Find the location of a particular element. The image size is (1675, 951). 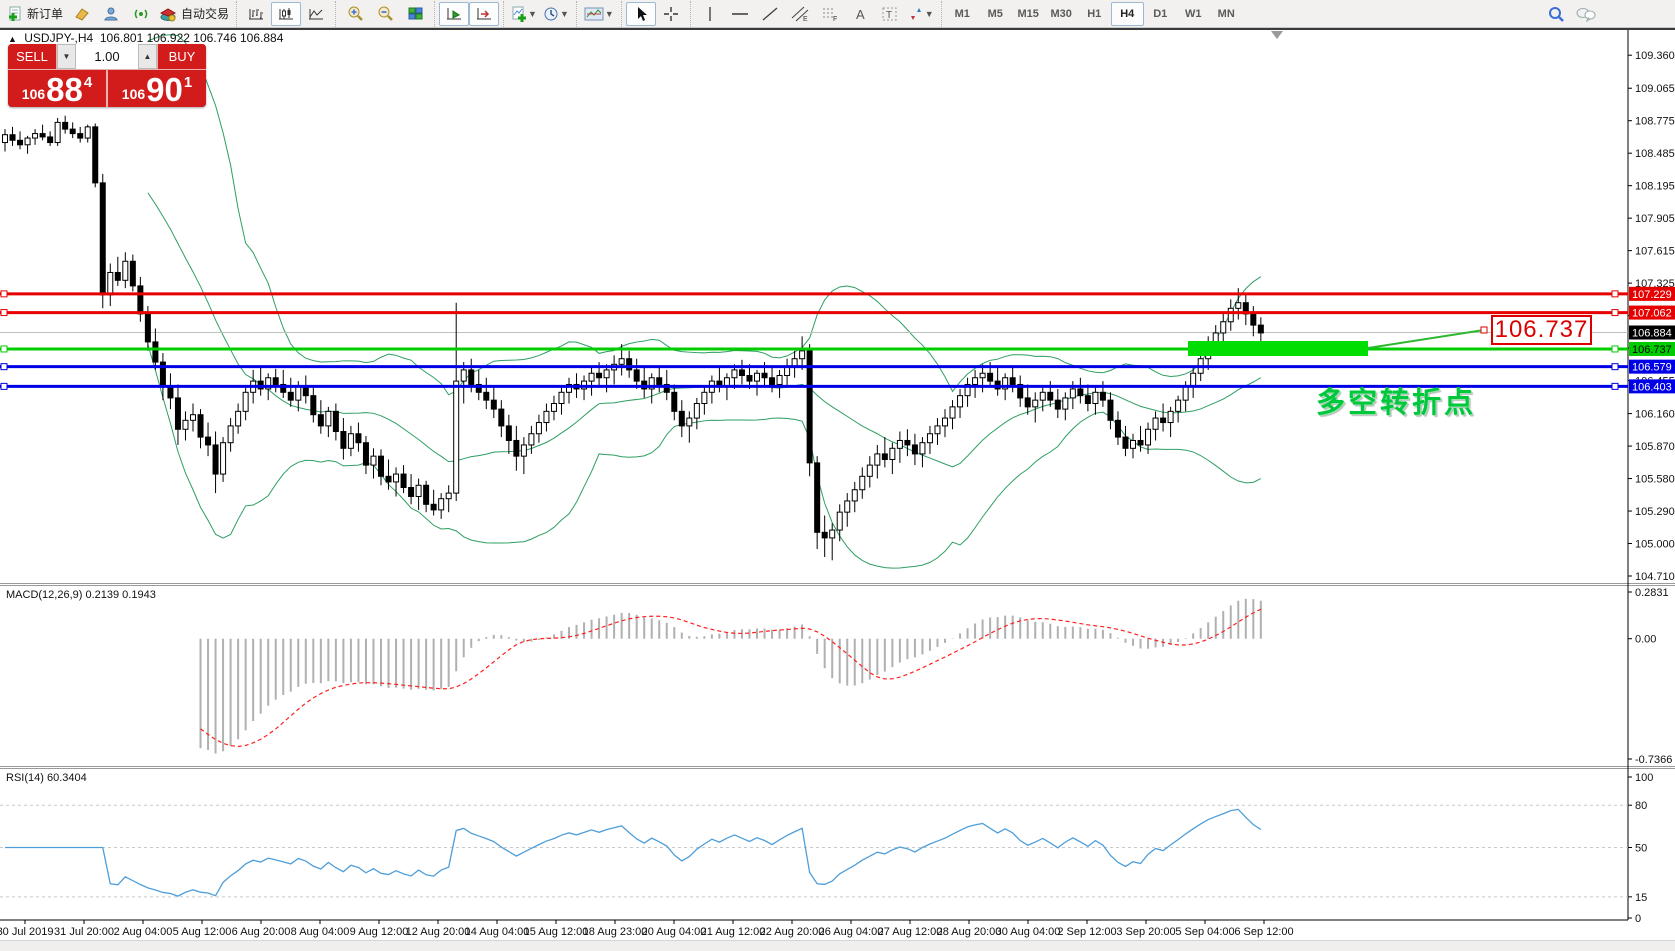

buy-price-big: 90 is located at coordinates (164, 89).